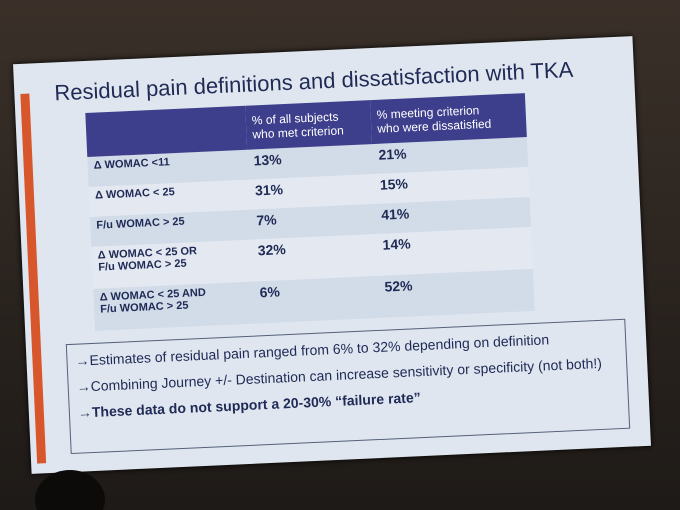 The width and height of the screenshot is (680, 510). What do you see at coordinates (134, 194) in the screenshot?
I see `label-line: Δ WOMAC < 25` at bounding box center [134, 194].